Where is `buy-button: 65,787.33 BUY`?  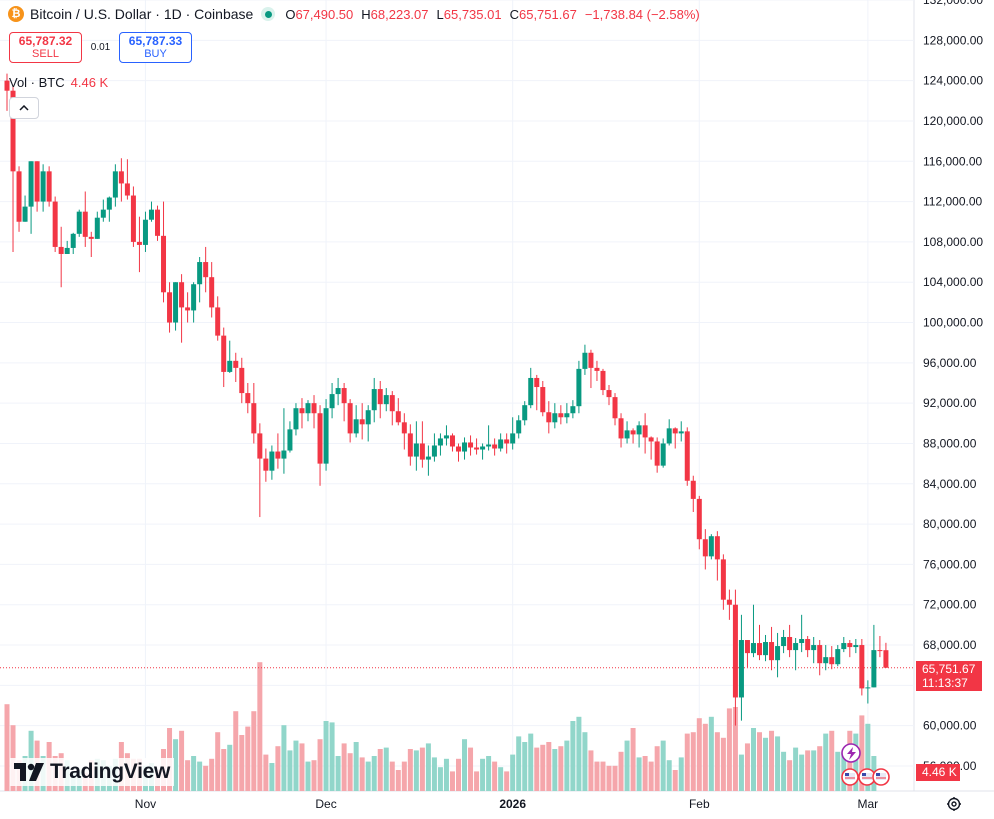 buy-button: 65,787.33 BUY is located at coordinates (155, 47).